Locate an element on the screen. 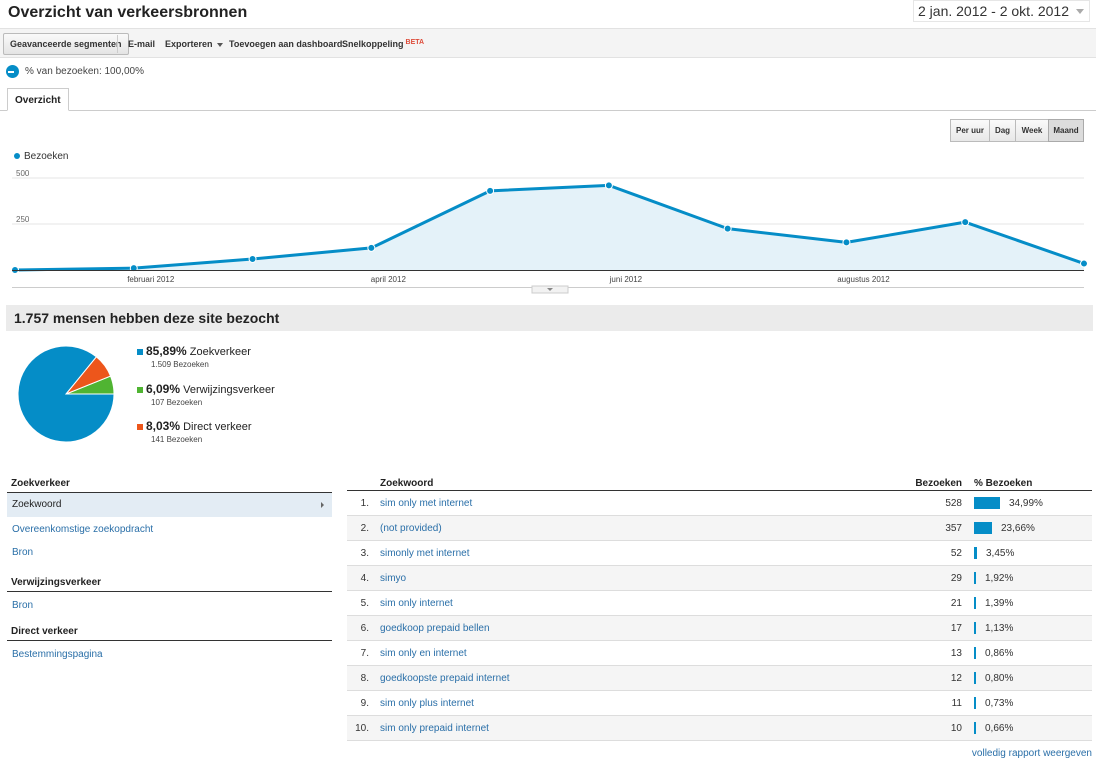  period-month-button: Maand is located at coordinates (1066, 130).